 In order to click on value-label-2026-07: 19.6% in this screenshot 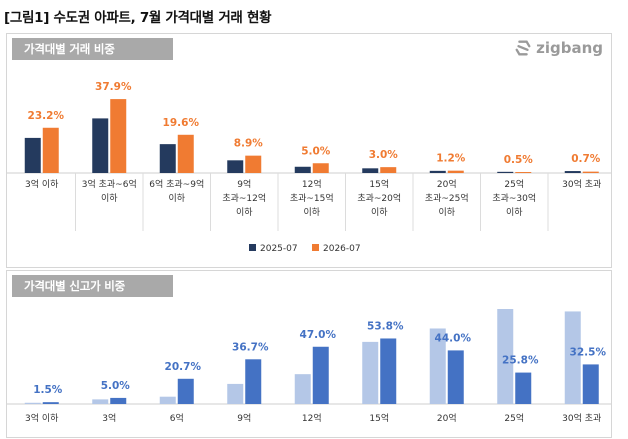, I will do `click(181, 123)`.